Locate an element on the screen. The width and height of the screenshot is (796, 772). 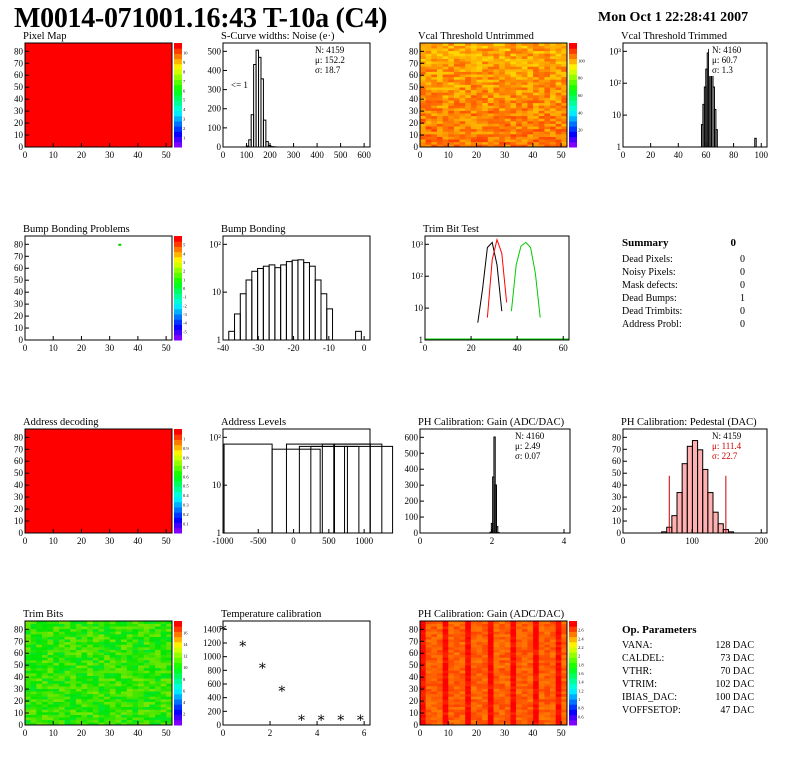
x-tick-label: 20 is located at coordinates (82, 155).